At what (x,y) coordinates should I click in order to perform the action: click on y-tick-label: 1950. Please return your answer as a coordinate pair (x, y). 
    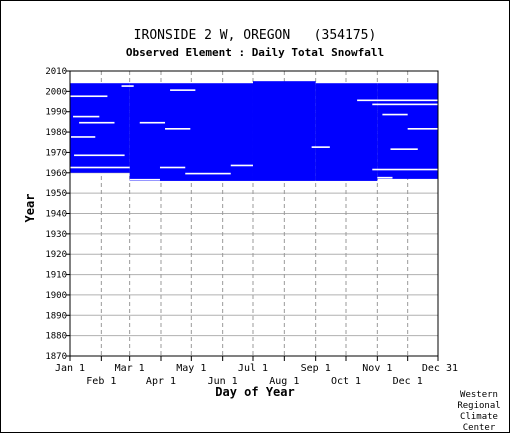
    Looking at the image, I should click on (56, 194).